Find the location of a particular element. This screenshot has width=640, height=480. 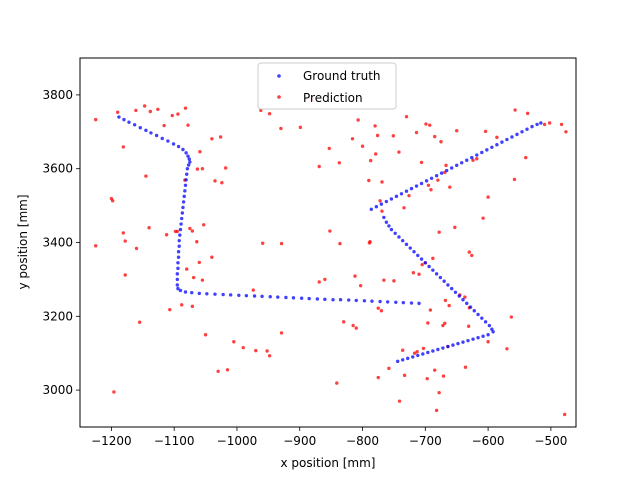

y-tick-label: 3800 is located at coordinates (57, 95).